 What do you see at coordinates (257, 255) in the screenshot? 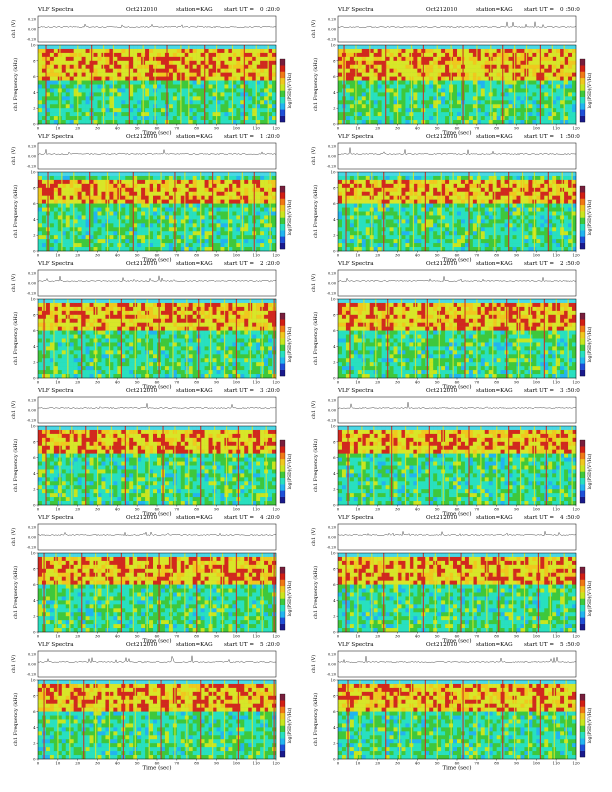
I see `x-tick-label: 110` at bounding box center [257, 255].